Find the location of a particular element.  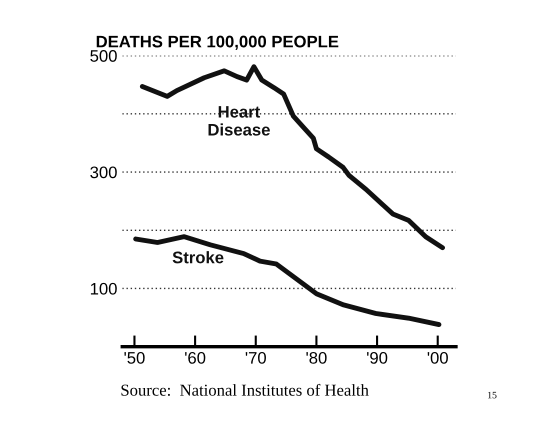

x-tick-label: '00 is located at coordinates (438, 358).